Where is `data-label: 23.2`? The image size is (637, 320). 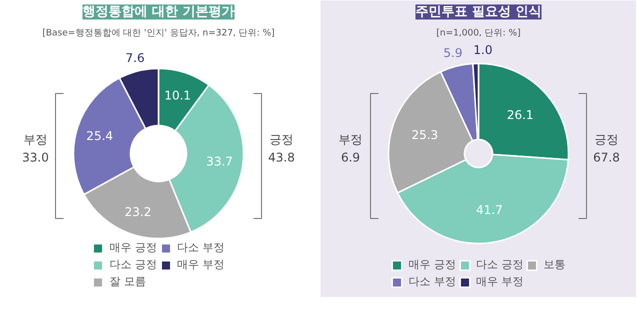
data-label: 23.2 is located at coordinates (138, 211).